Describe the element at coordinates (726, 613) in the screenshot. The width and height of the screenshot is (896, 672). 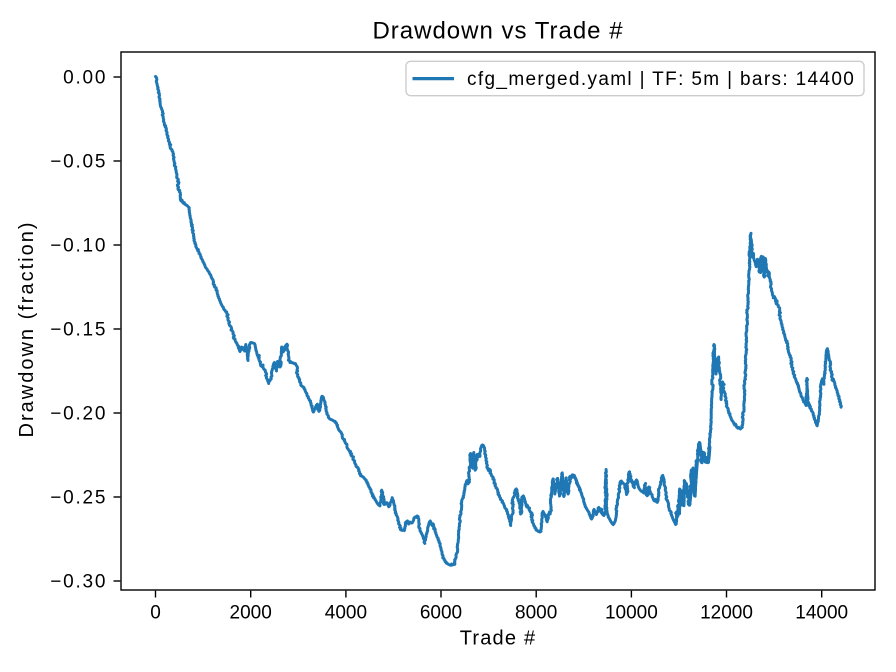
I see `svg-text: 12000` at that location.